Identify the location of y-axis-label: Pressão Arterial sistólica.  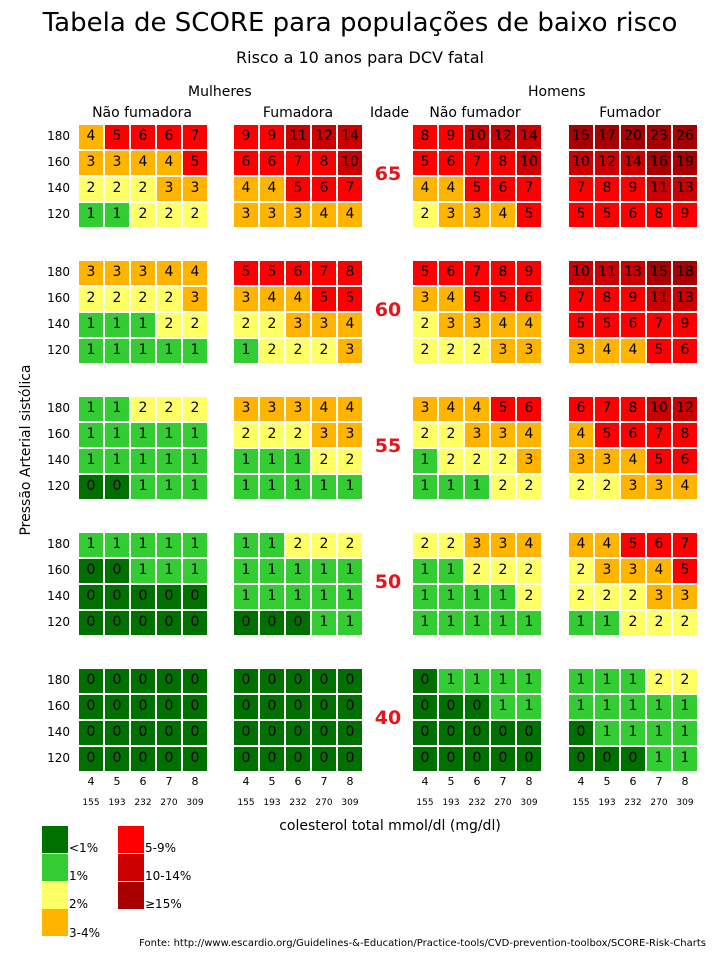
(26, 450).